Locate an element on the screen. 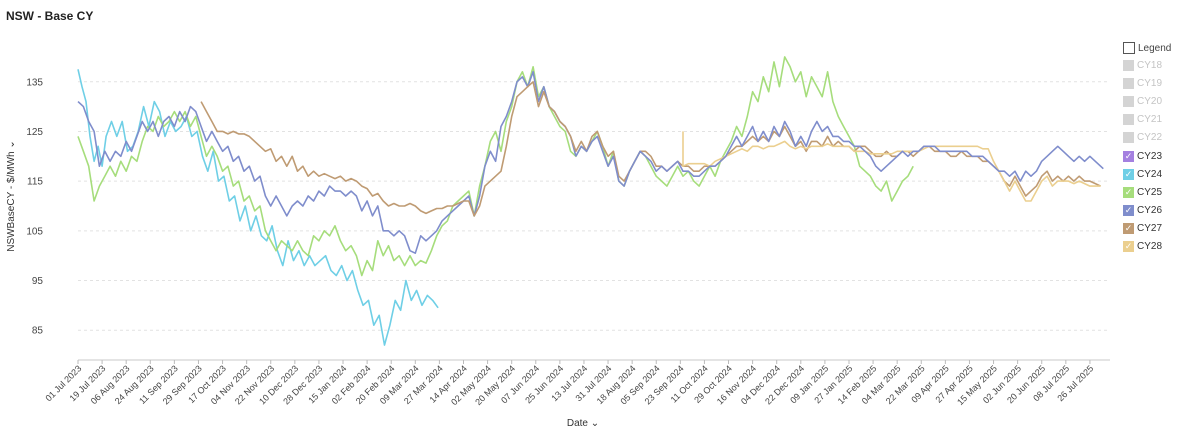  x-axis-label: Date ⌄ is located at coordinates (583, 423).